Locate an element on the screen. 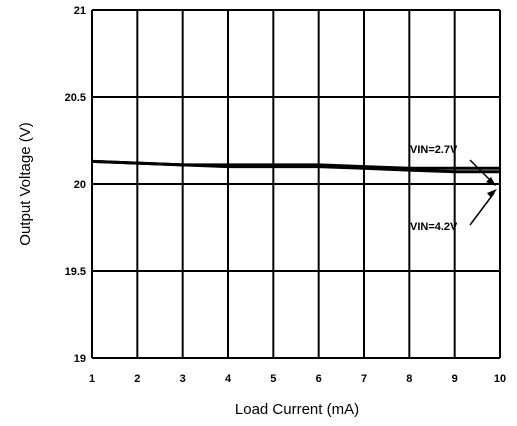  x-tick-label: 9 is located at coordinates (455, 379).